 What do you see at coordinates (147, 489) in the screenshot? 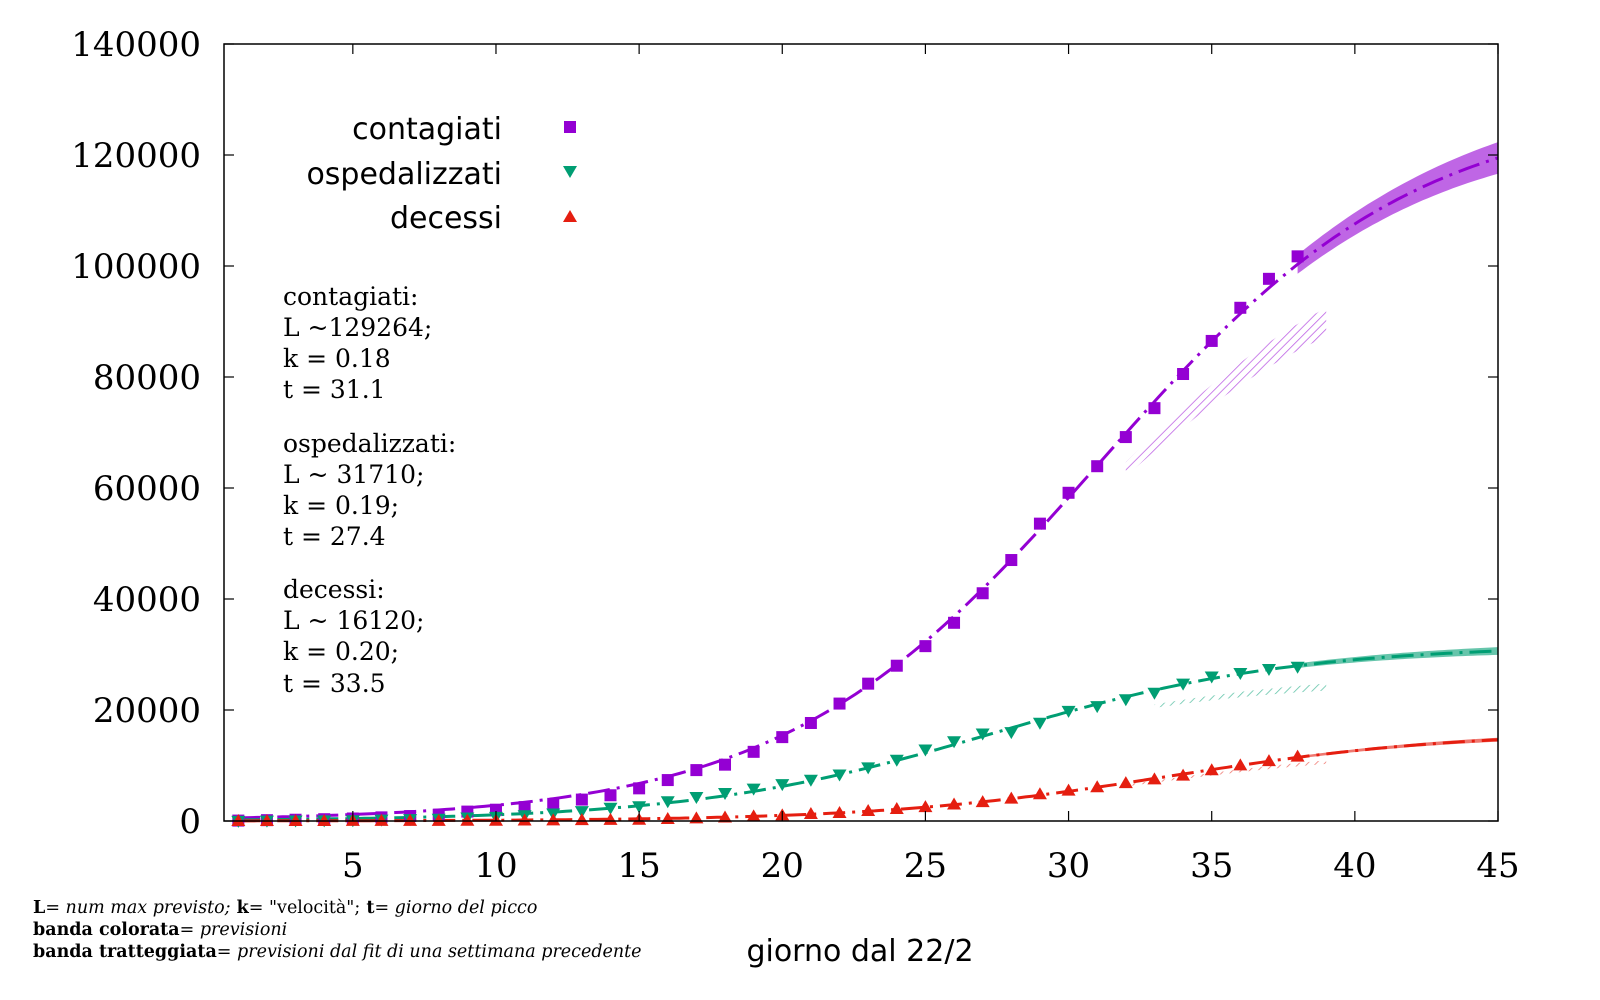
I see `y-tick-label-60000: 60000` at bounding box center [147, 489].